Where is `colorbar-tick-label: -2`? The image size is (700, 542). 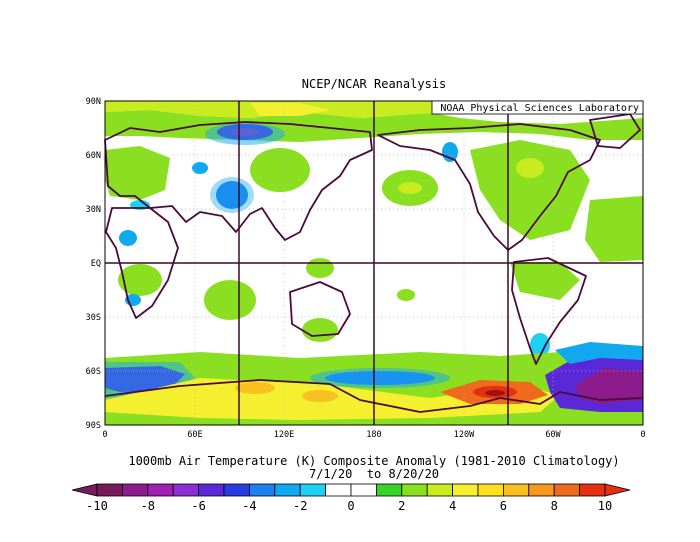 colorbar-tick-label: -2 is located at coordinates (300, 506).